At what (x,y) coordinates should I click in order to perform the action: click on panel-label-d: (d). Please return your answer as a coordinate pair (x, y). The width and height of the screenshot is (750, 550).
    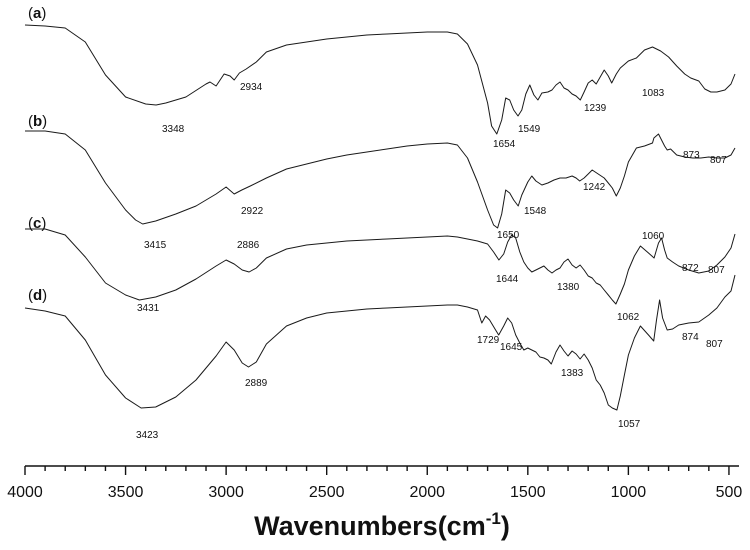
    Looking at the image, I should click on (37, 295).